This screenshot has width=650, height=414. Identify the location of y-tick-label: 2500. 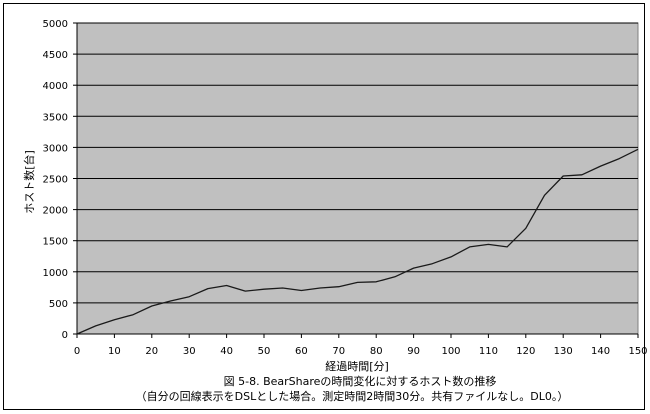
(55, 180).